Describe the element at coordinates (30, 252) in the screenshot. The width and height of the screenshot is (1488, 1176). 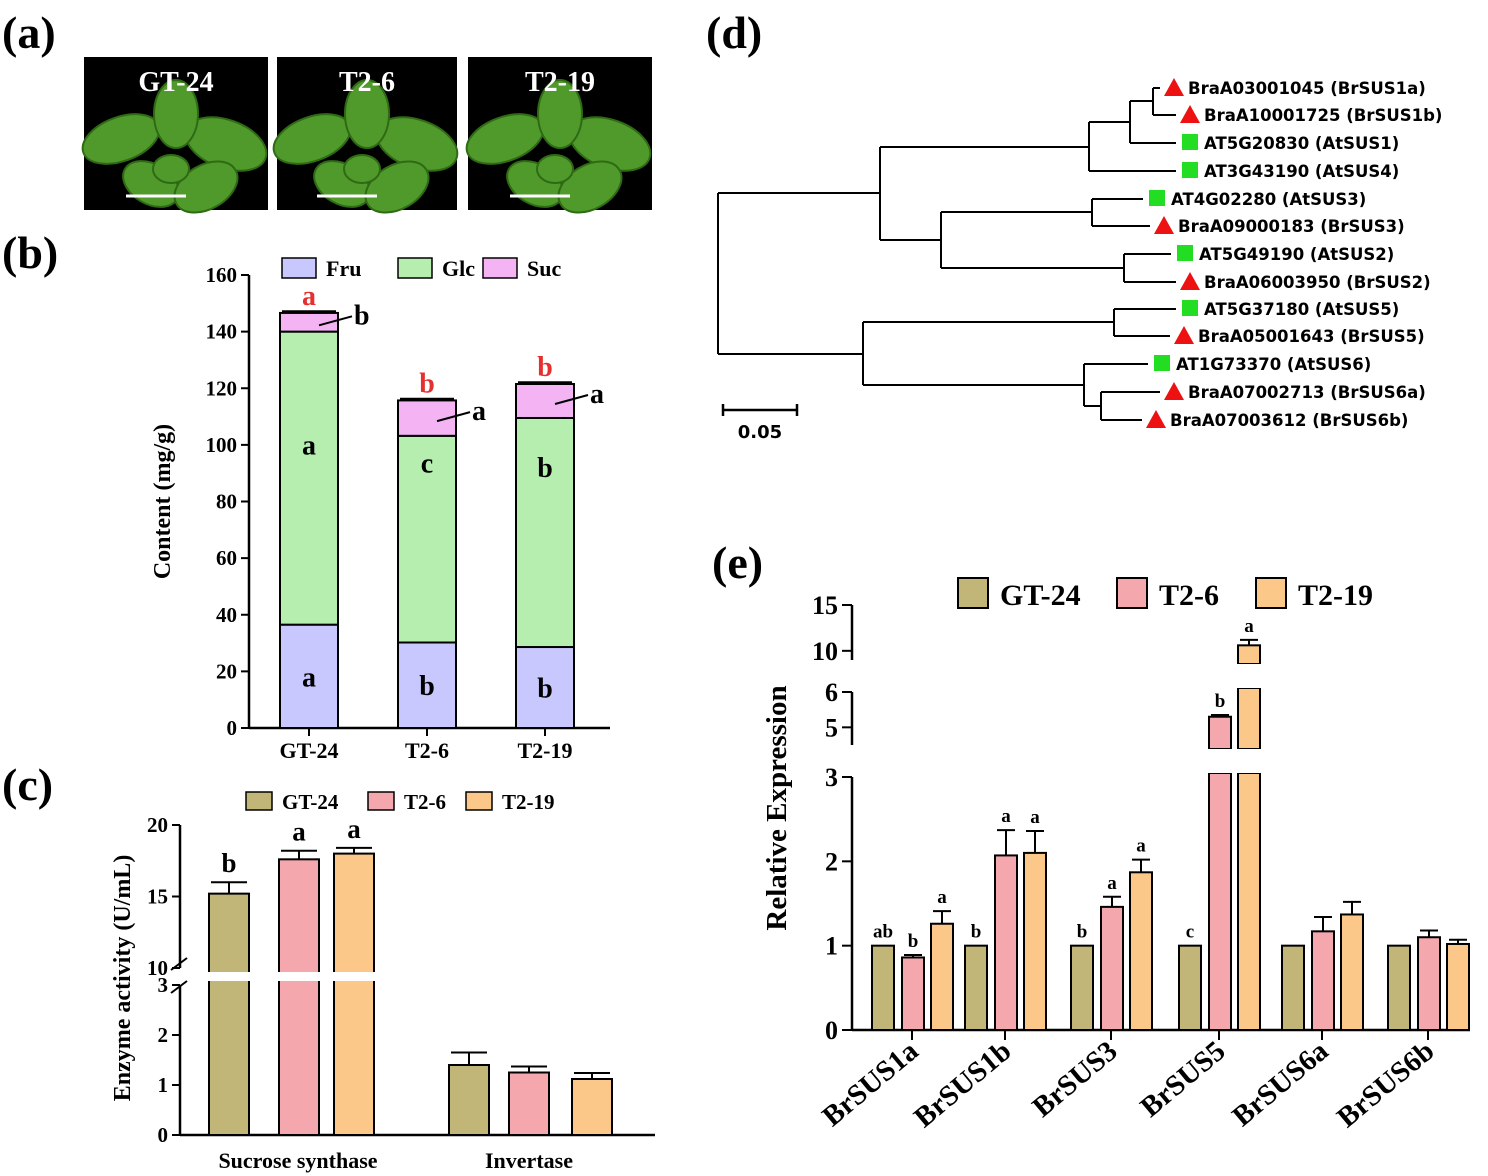
I see `panel-label-b: (b)` at that location.